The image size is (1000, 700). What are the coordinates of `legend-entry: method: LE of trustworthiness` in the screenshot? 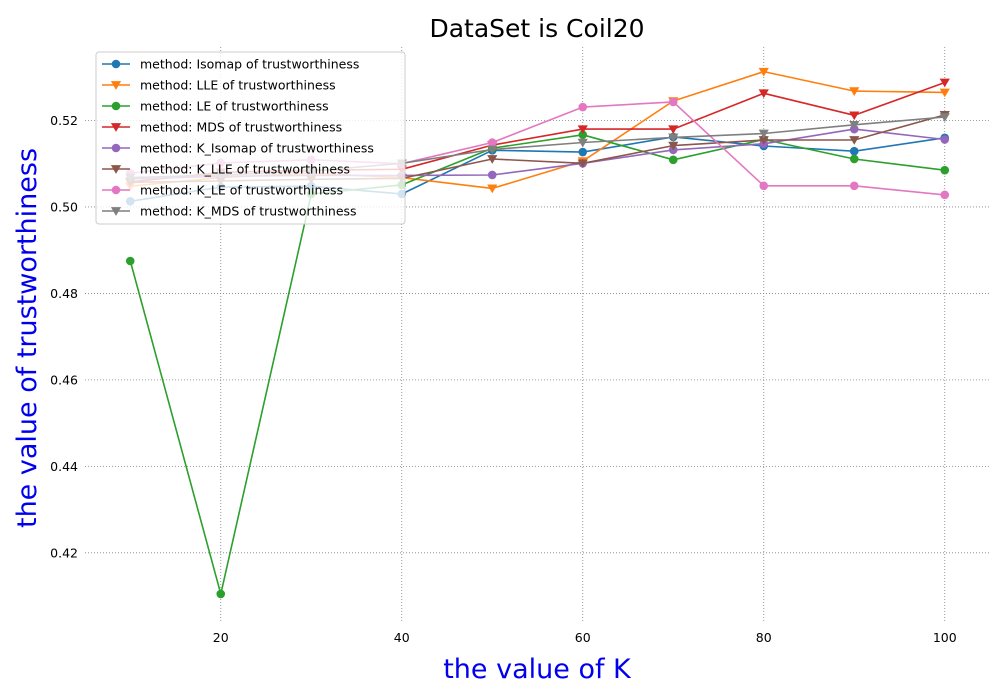 It's located at (215, 106).